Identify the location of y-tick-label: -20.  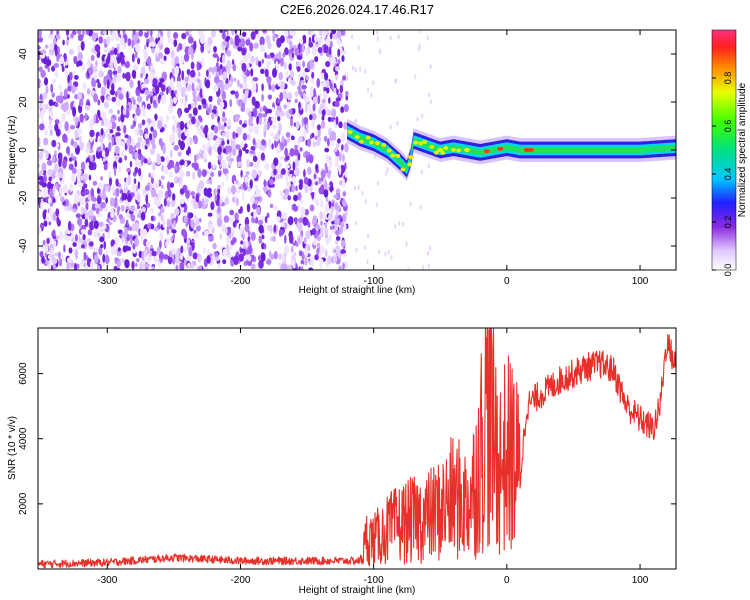
(23, 197).